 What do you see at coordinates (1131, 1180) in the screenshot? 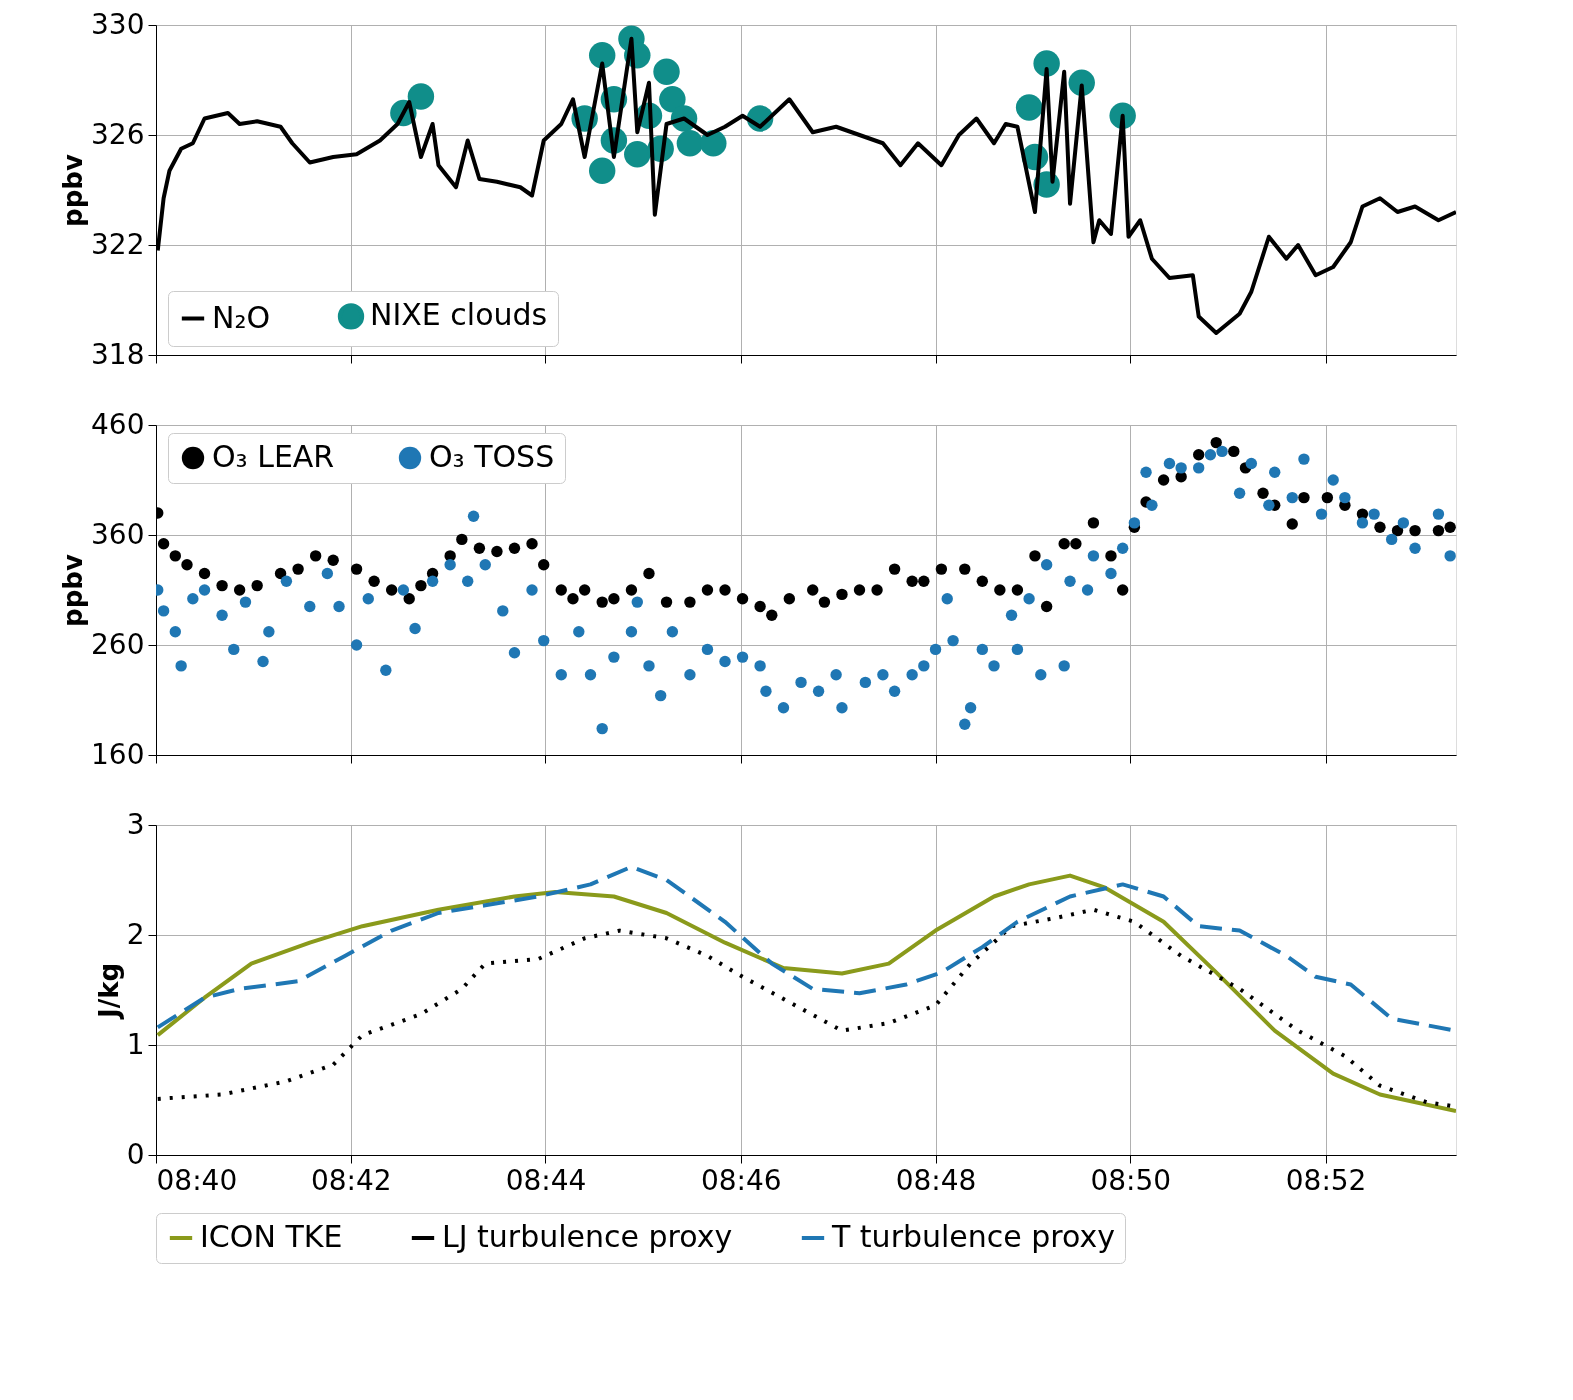
I see `x-tick-label: 08:50` at bounding box center [1131, 1180].